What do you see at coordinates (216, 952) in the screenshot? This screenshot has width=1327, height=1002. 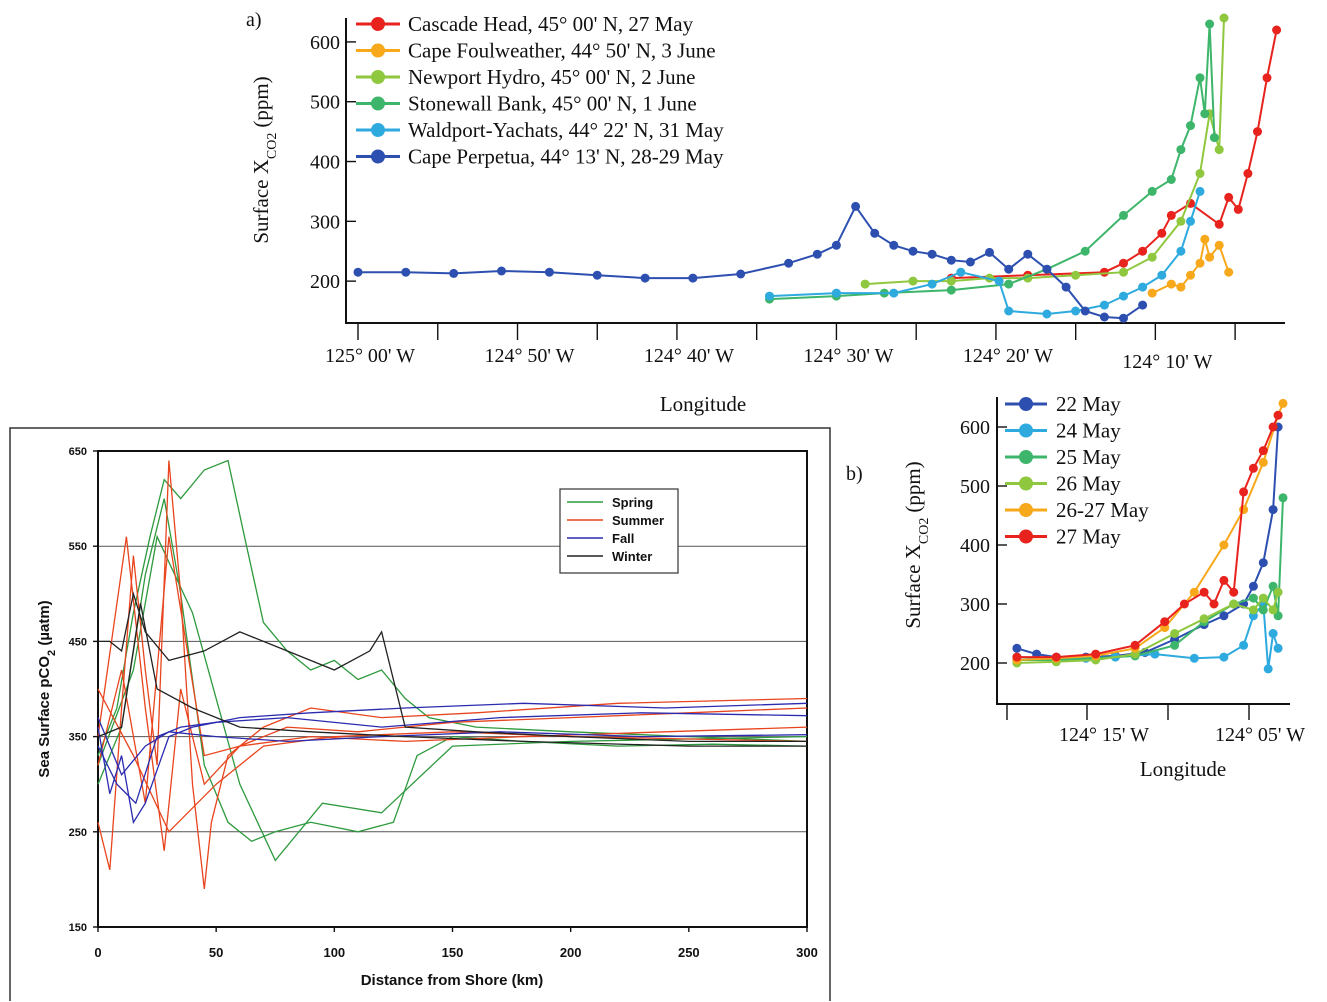 I see `panel-c-xtick-label: 50` at bounding box center [216, 952].